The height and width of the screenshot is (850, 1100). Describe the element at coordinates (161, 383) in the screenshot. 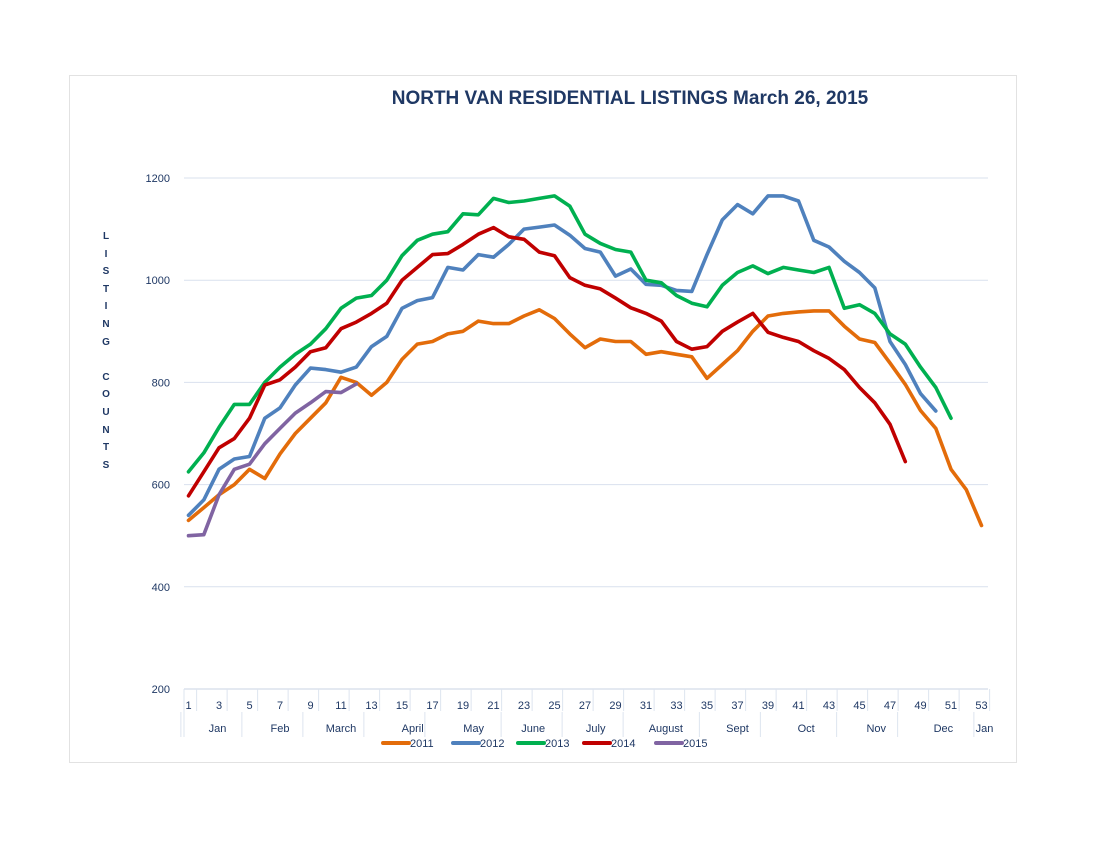

I see `y-tick-label: 800` at that location.